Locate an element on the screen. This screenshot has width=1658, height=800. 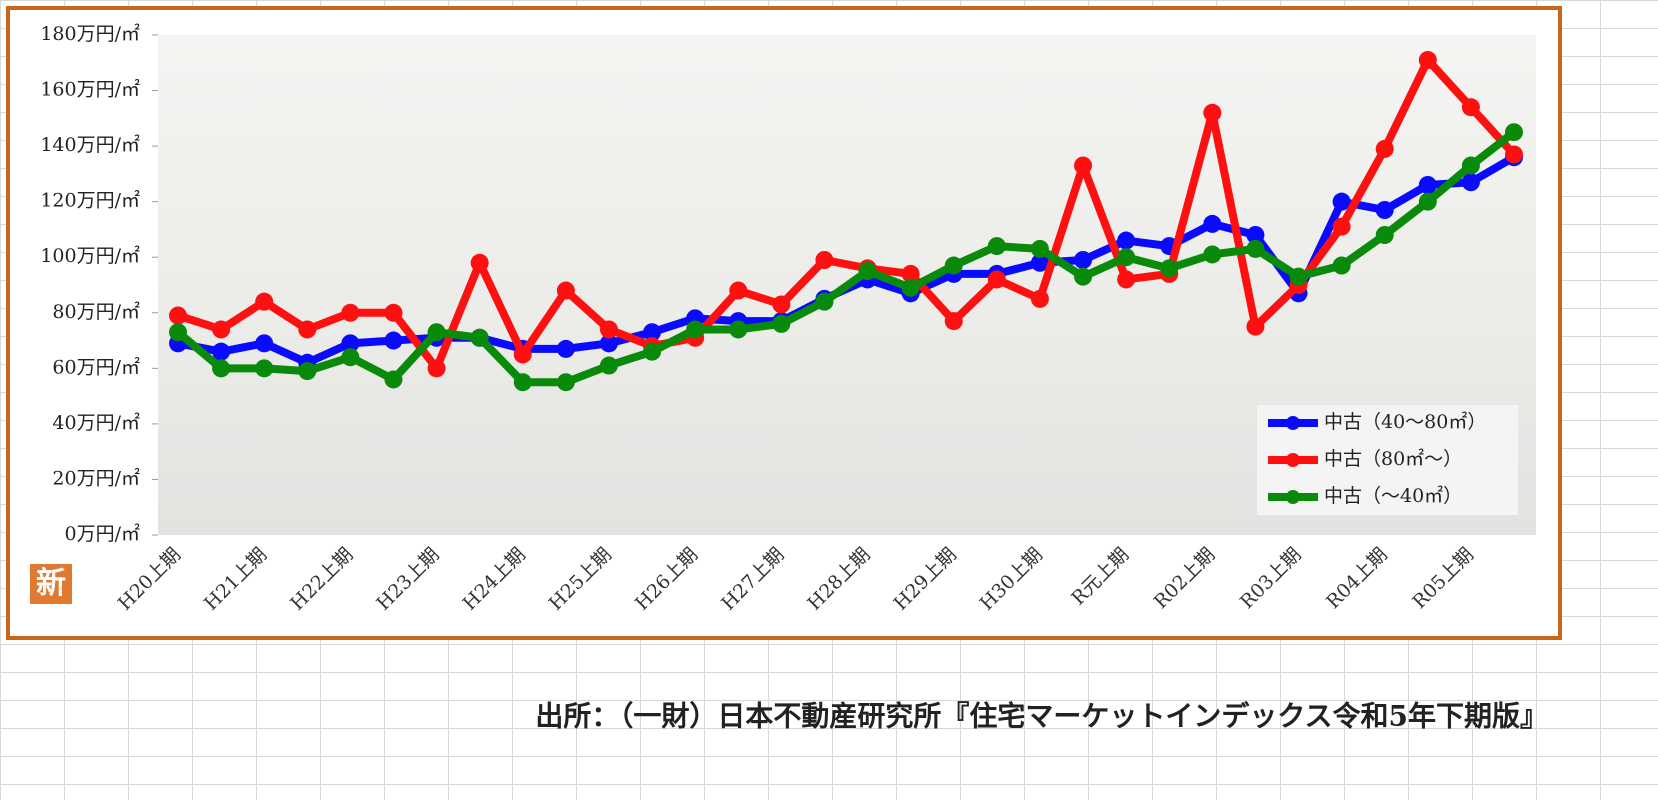
y-tick-label: 120万円/㎡ is located at coordinates (90, 200).